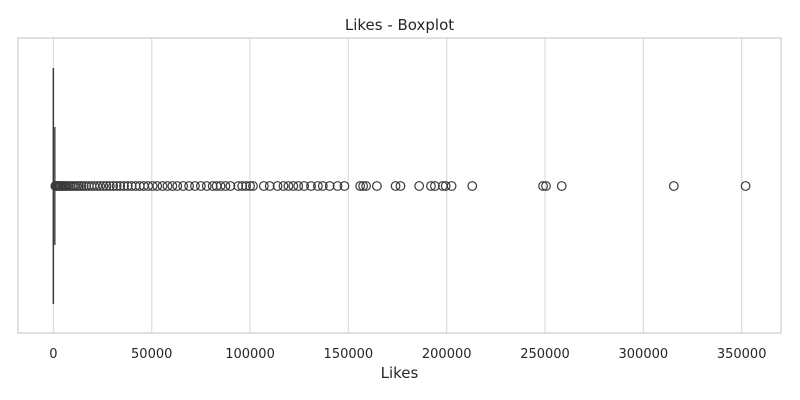 The image size is (800, 400). Describe the element at coordinates (742, 354) in the screenshot. I see `x-tick-label: 350000` at that location.